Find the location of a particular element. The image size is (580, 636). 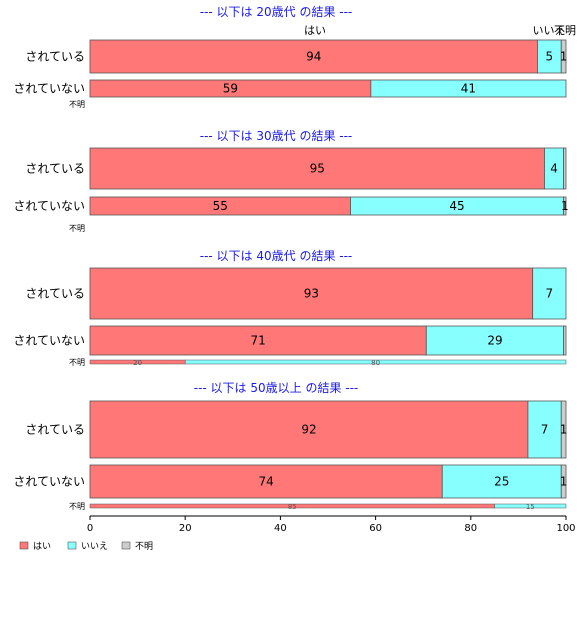

segment-label: 15 is located at coordinates (530, 507).